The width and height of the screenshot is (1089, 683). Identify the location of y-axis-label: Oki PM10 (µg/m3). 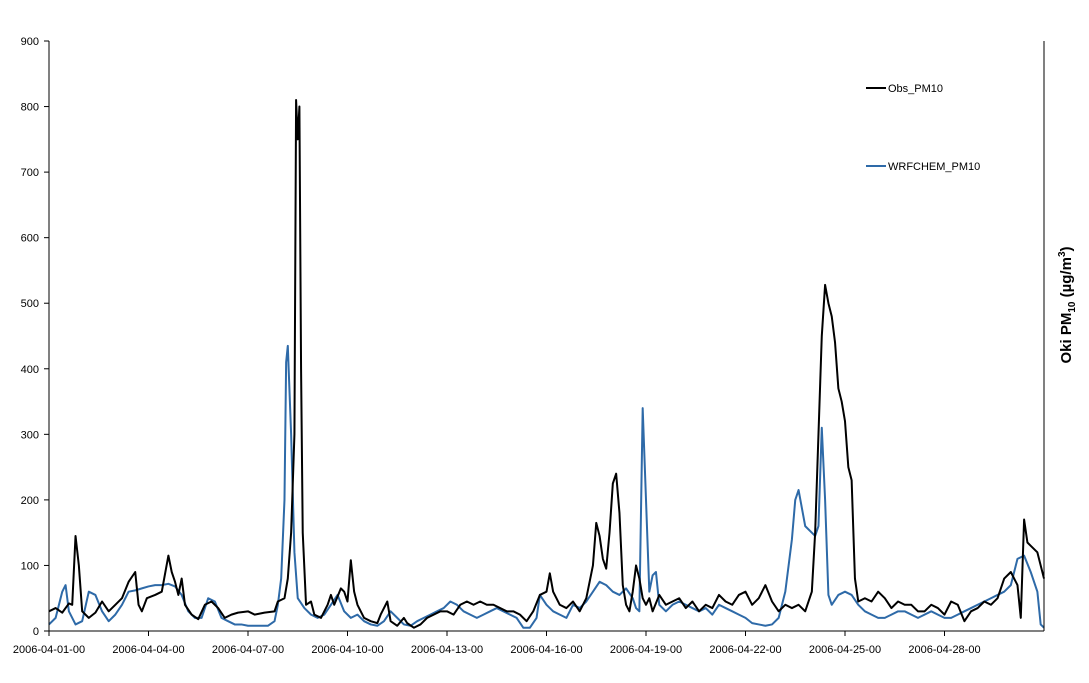
(1067, 304).